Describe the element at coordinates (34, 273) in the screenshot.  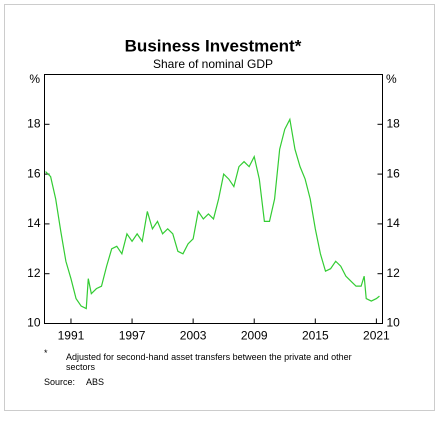
I see `y-tick-label: 12` at that location.